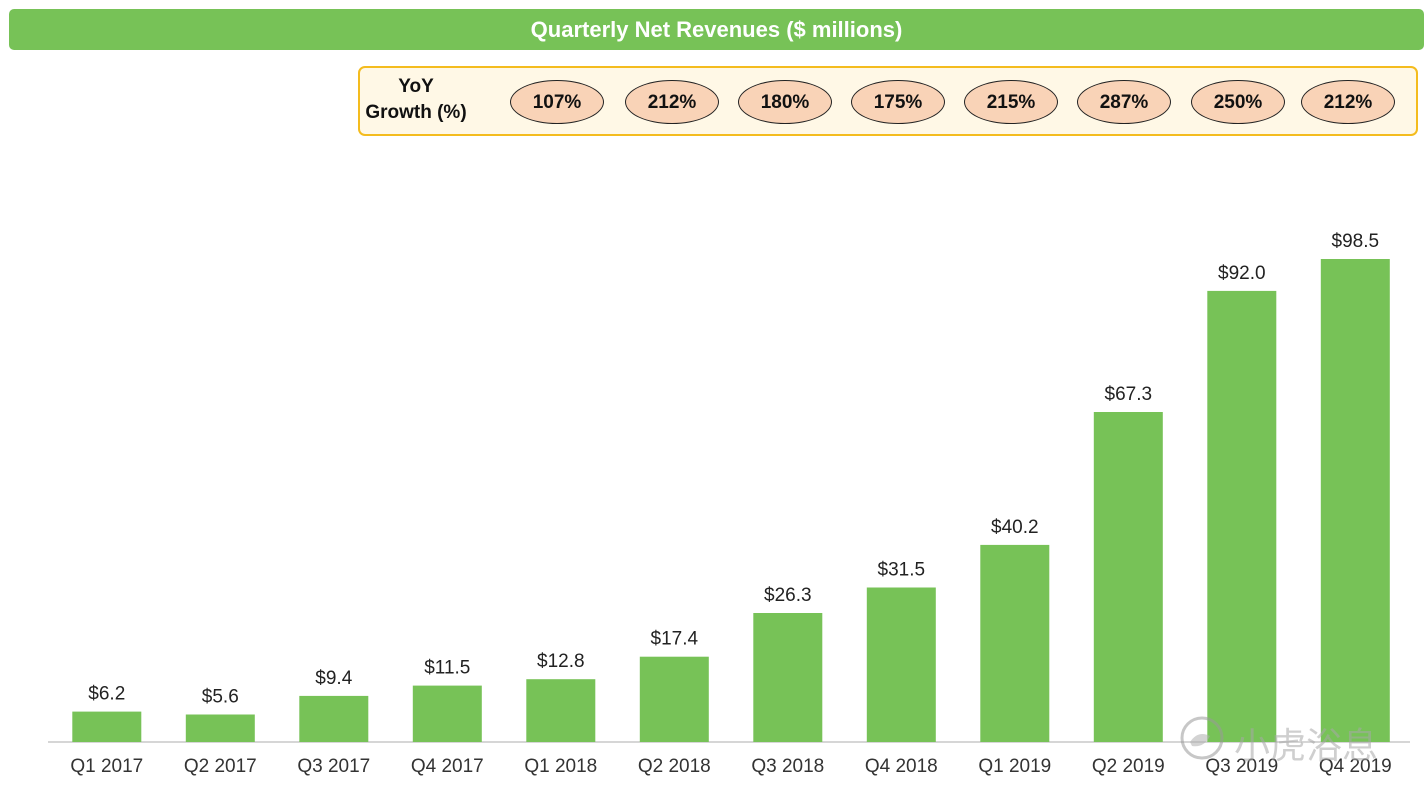 The height and width of the screenshot is (792, 1424). What do you see at coordinates (1356, 241) in the screenshot?
I see `bar-value-label: $98.5` at bounding box center [1356, 241].